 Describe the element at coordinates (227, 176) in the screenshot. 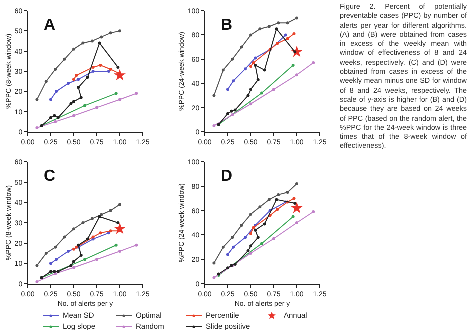

I see `annotation: D` at that location.